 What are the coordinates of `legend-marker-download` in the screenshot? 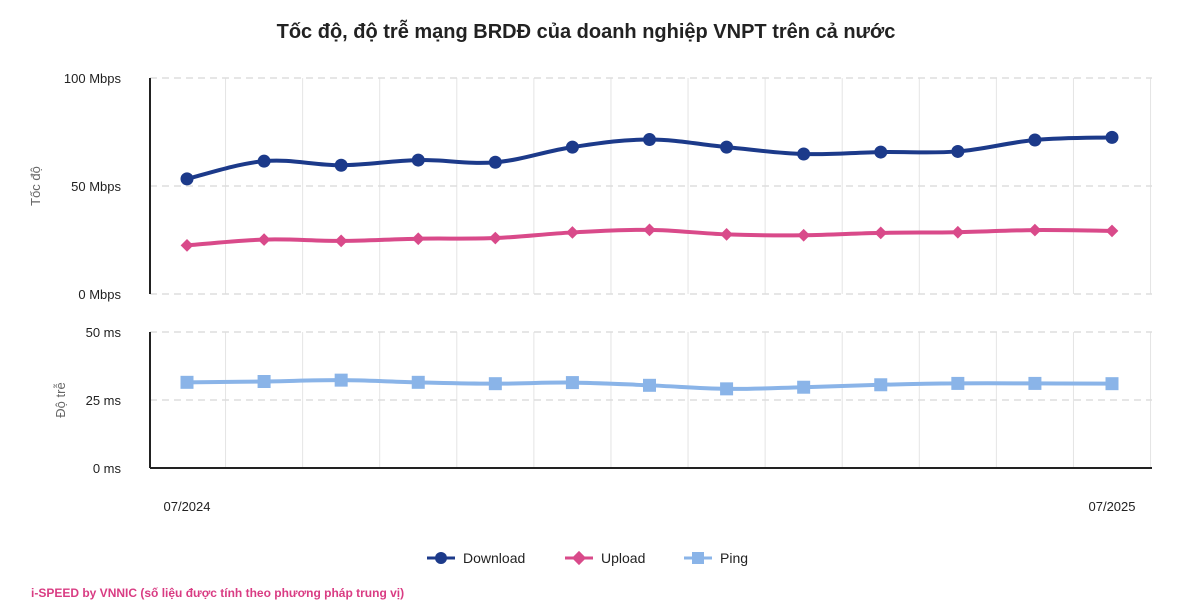 It's located at (441, 558).